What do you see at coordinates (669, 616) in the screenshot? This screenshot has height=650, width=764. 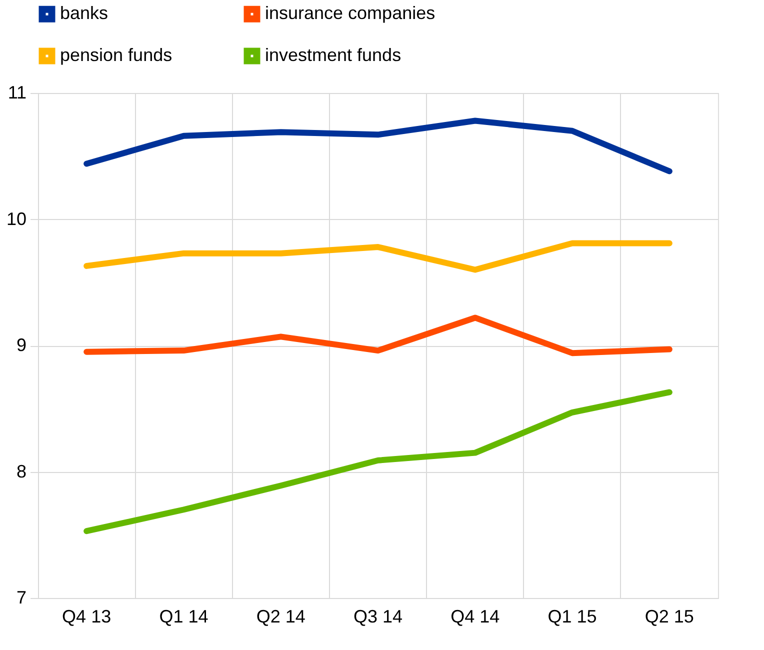 I see `x-tick-label: Q2 15` at bounding box center [669, 616].